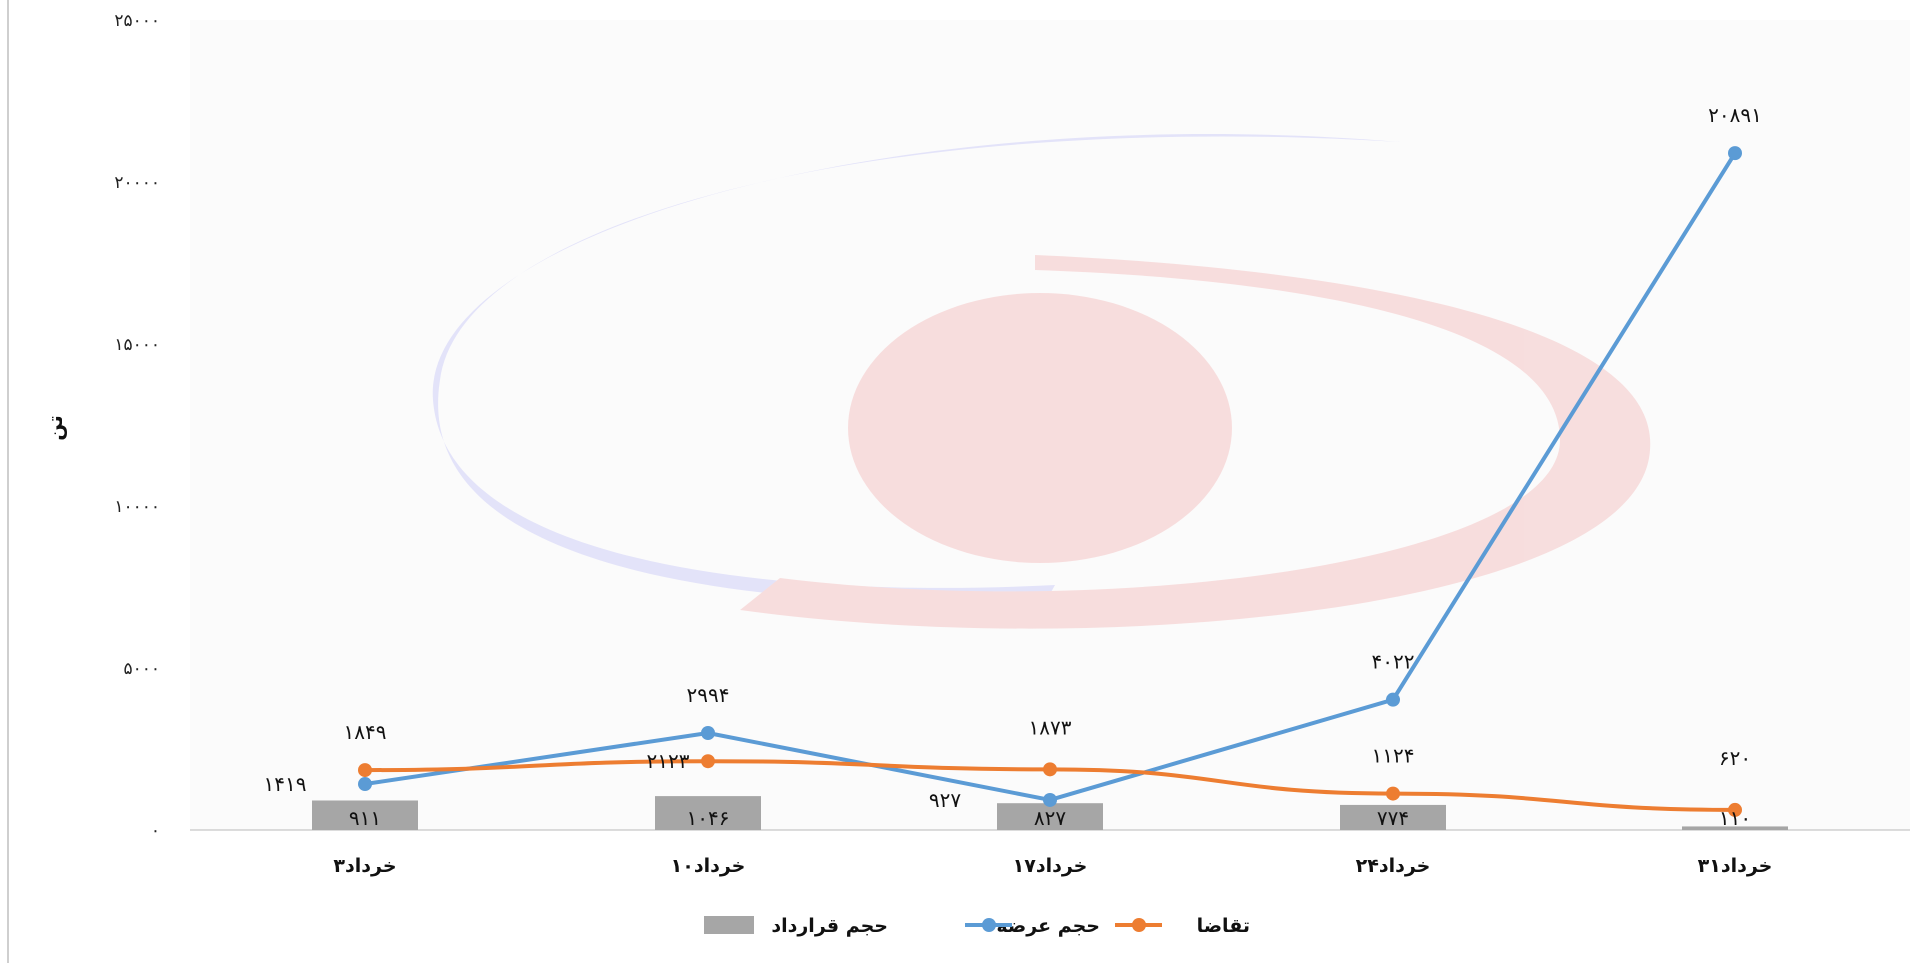 The width and height of the screenshot is (1929, 963). Describe the element at coordinates (1182, 926) in the screenshot. I see `legend-item-demand: تقاضا` at that location.